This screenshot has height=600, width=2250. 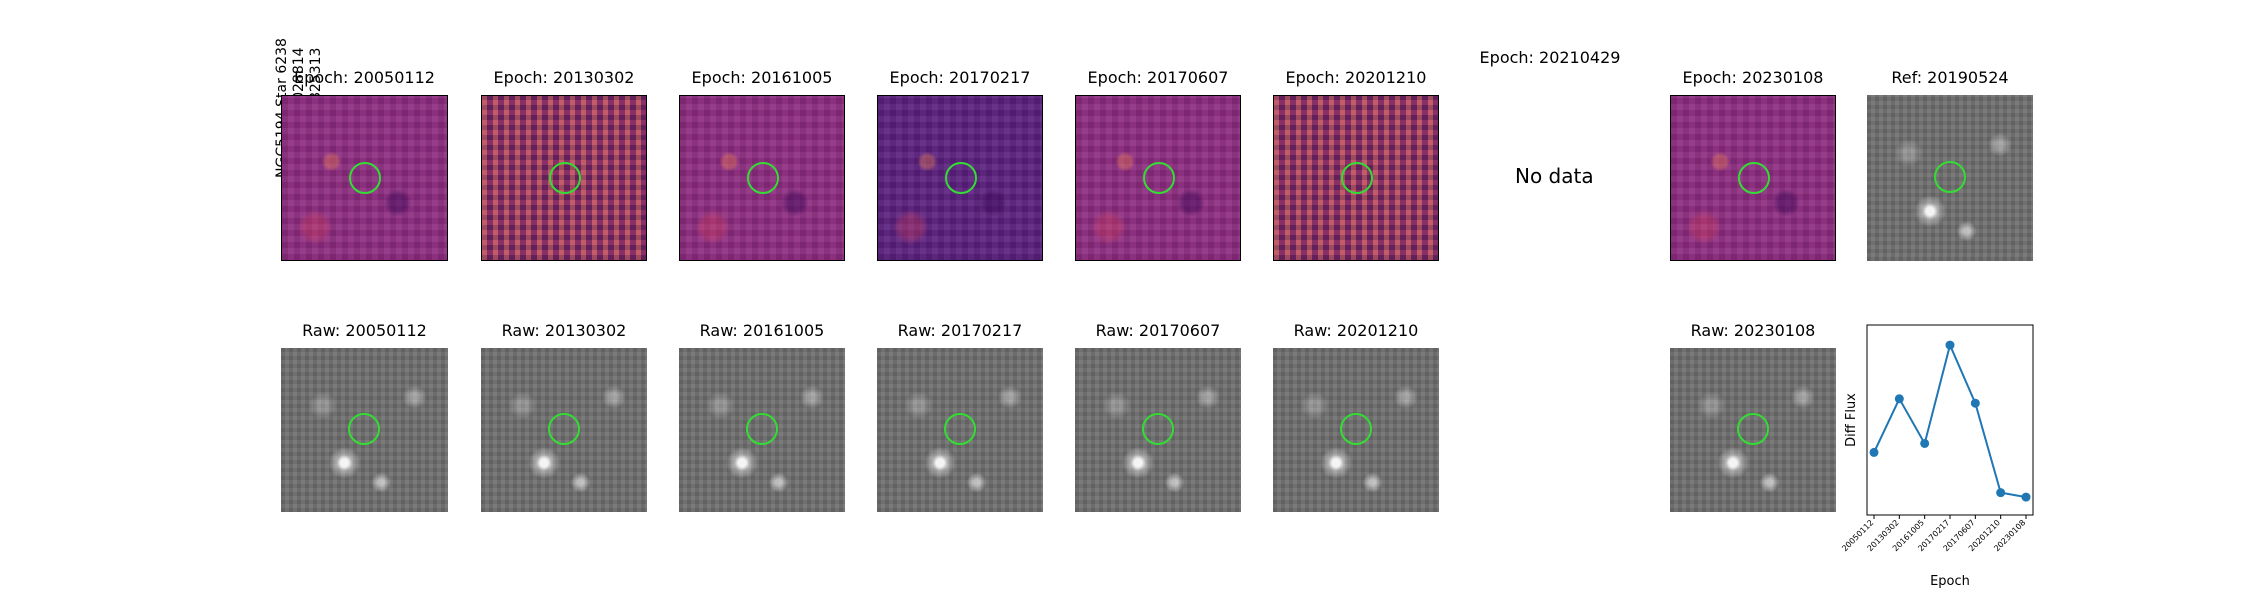 What do you see at coordinates (1550, 57) in the screenshot?
I see `diff-panel-title: Epoch: 20210429` at bounding box center [1550, 57].